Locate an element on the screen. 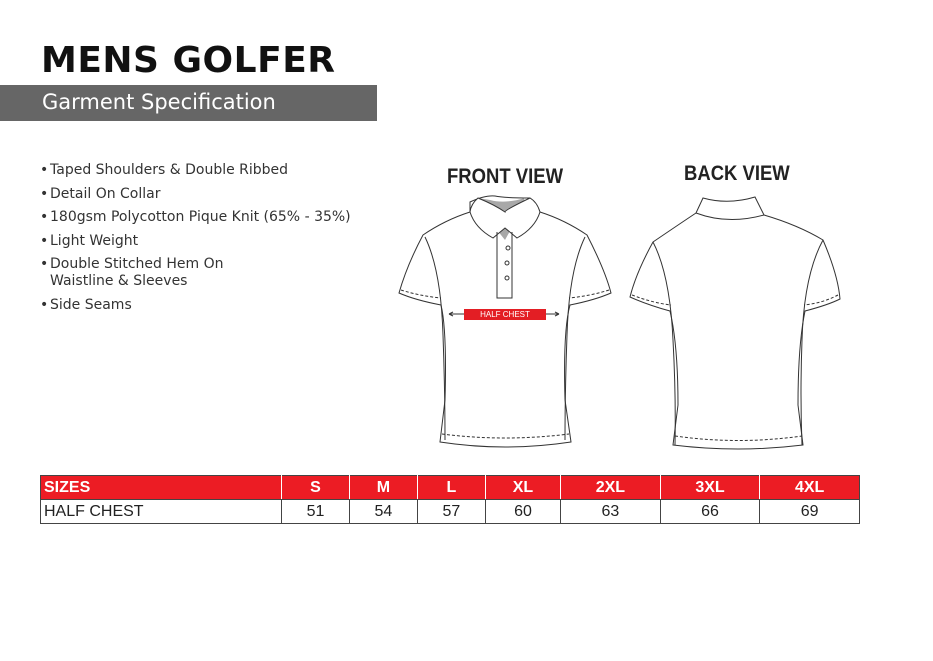 The height and width of the screenshot is (661, 933). half-chest-value-cell: 60 is located at coordinates (523, 511).